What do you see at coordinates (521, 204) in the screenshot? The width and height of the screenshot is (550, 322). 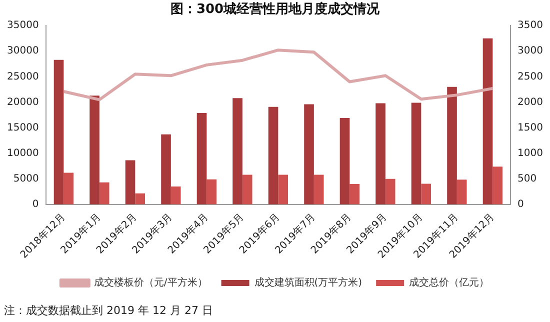 I see `y2-tick-label: 0` at bounding box center [521, 204].